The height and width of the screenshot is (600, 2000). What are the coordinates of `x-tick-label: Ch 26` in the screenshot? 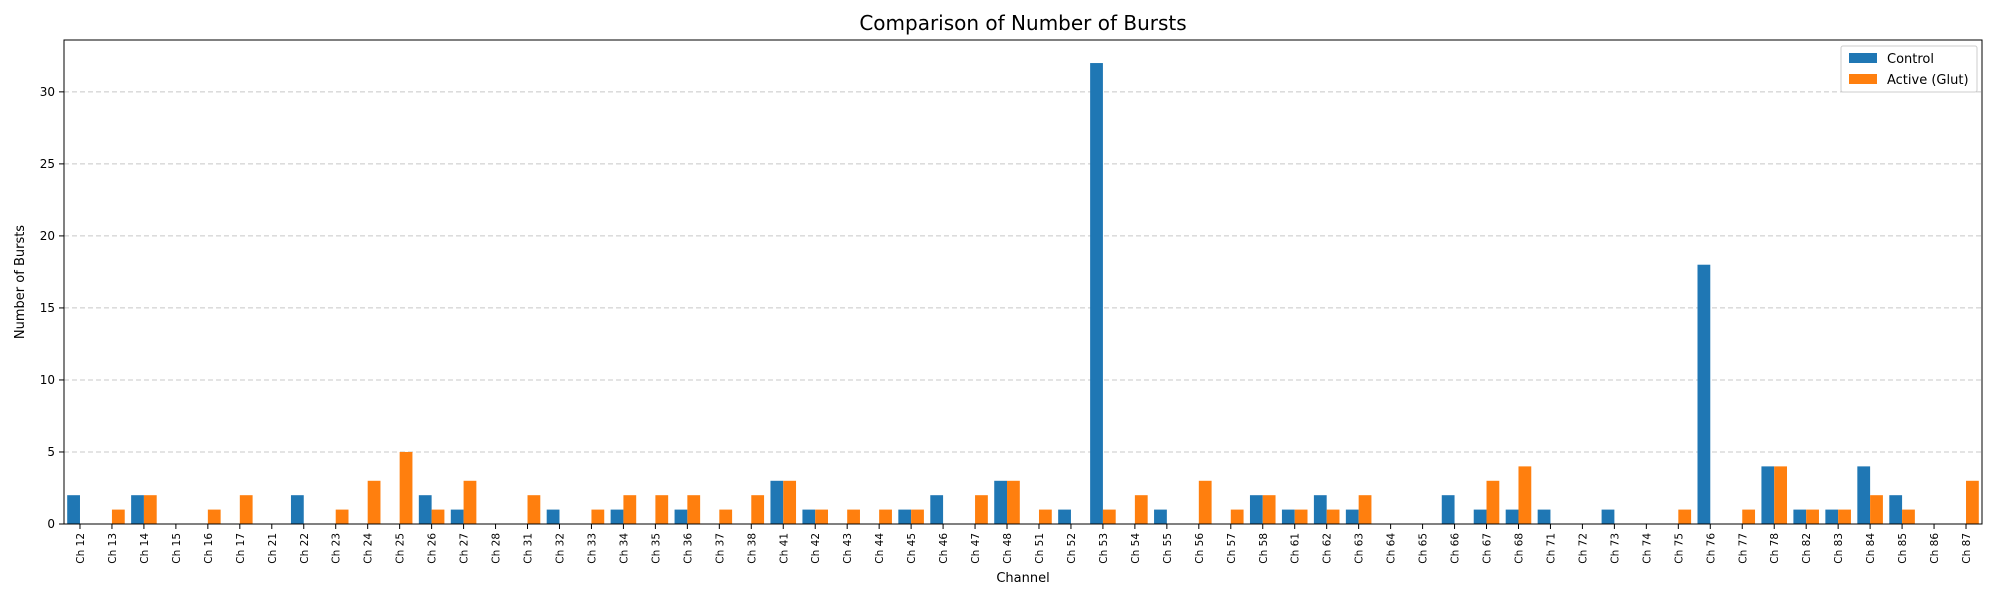 It's located at (433, 548).